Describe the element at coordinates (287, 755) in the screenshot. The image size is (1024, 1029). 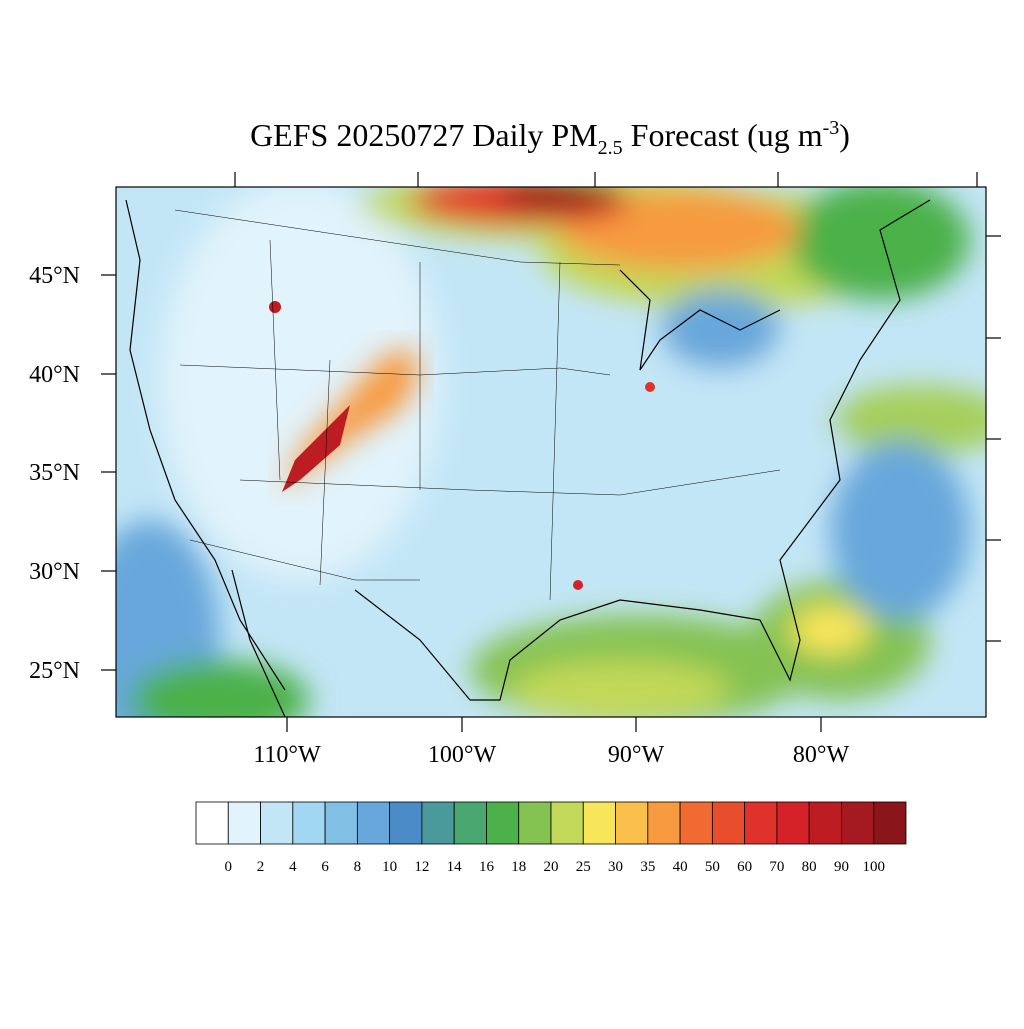
I see `lon-label: 110°W` at that location.